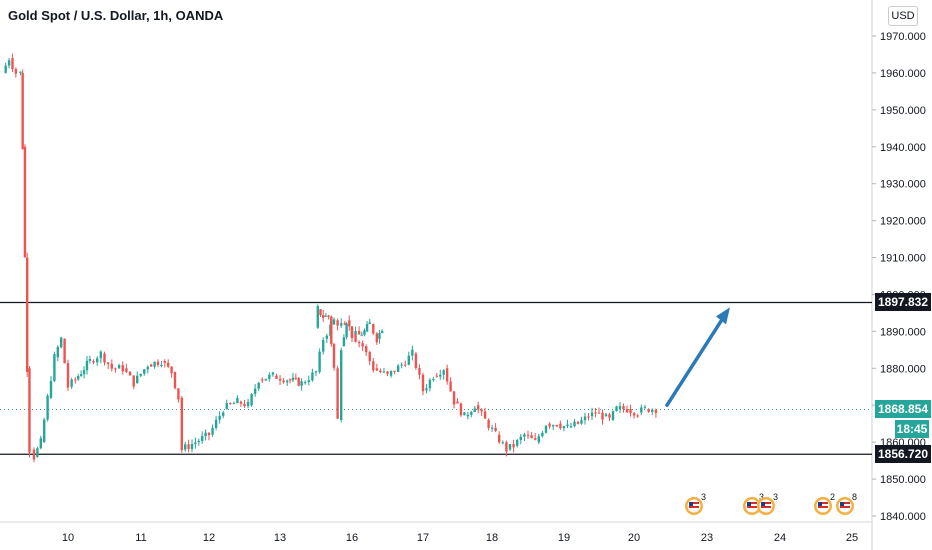 The width and height of the screenshot is (932, 550). Describe the element at coordinates (903, 517) in the screenshot. I see `y-tick-label: 1840.000` at that location.